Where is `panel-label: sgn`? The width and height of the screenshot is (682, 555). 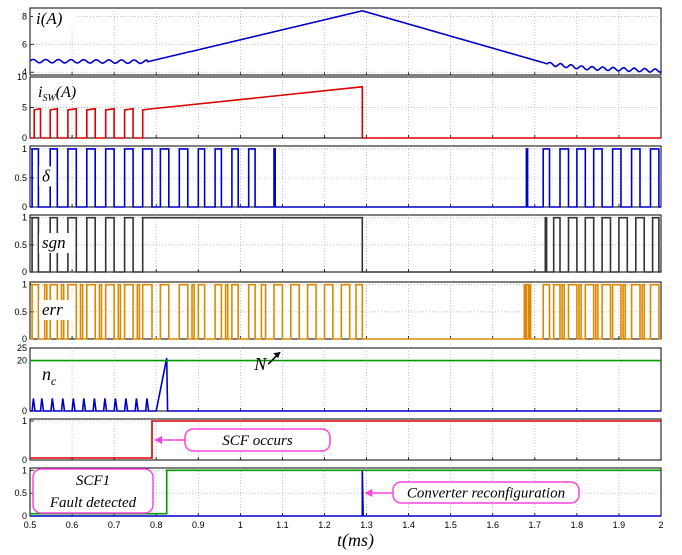 panel-label: sgn is located at coordinates (54, 242).